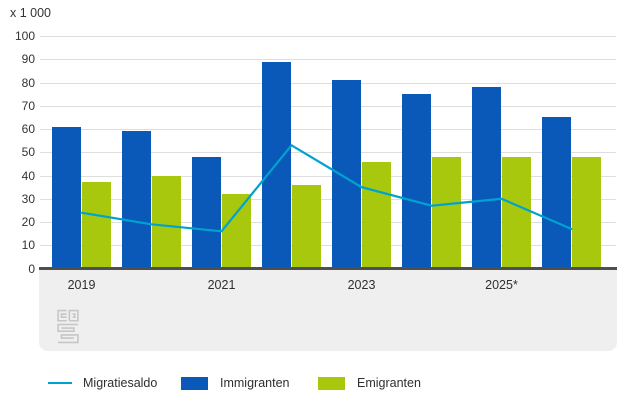 This screenshot has width=626, height=400. I want to click on legend-item-immigranten: Immigranten, so click(235, 383).